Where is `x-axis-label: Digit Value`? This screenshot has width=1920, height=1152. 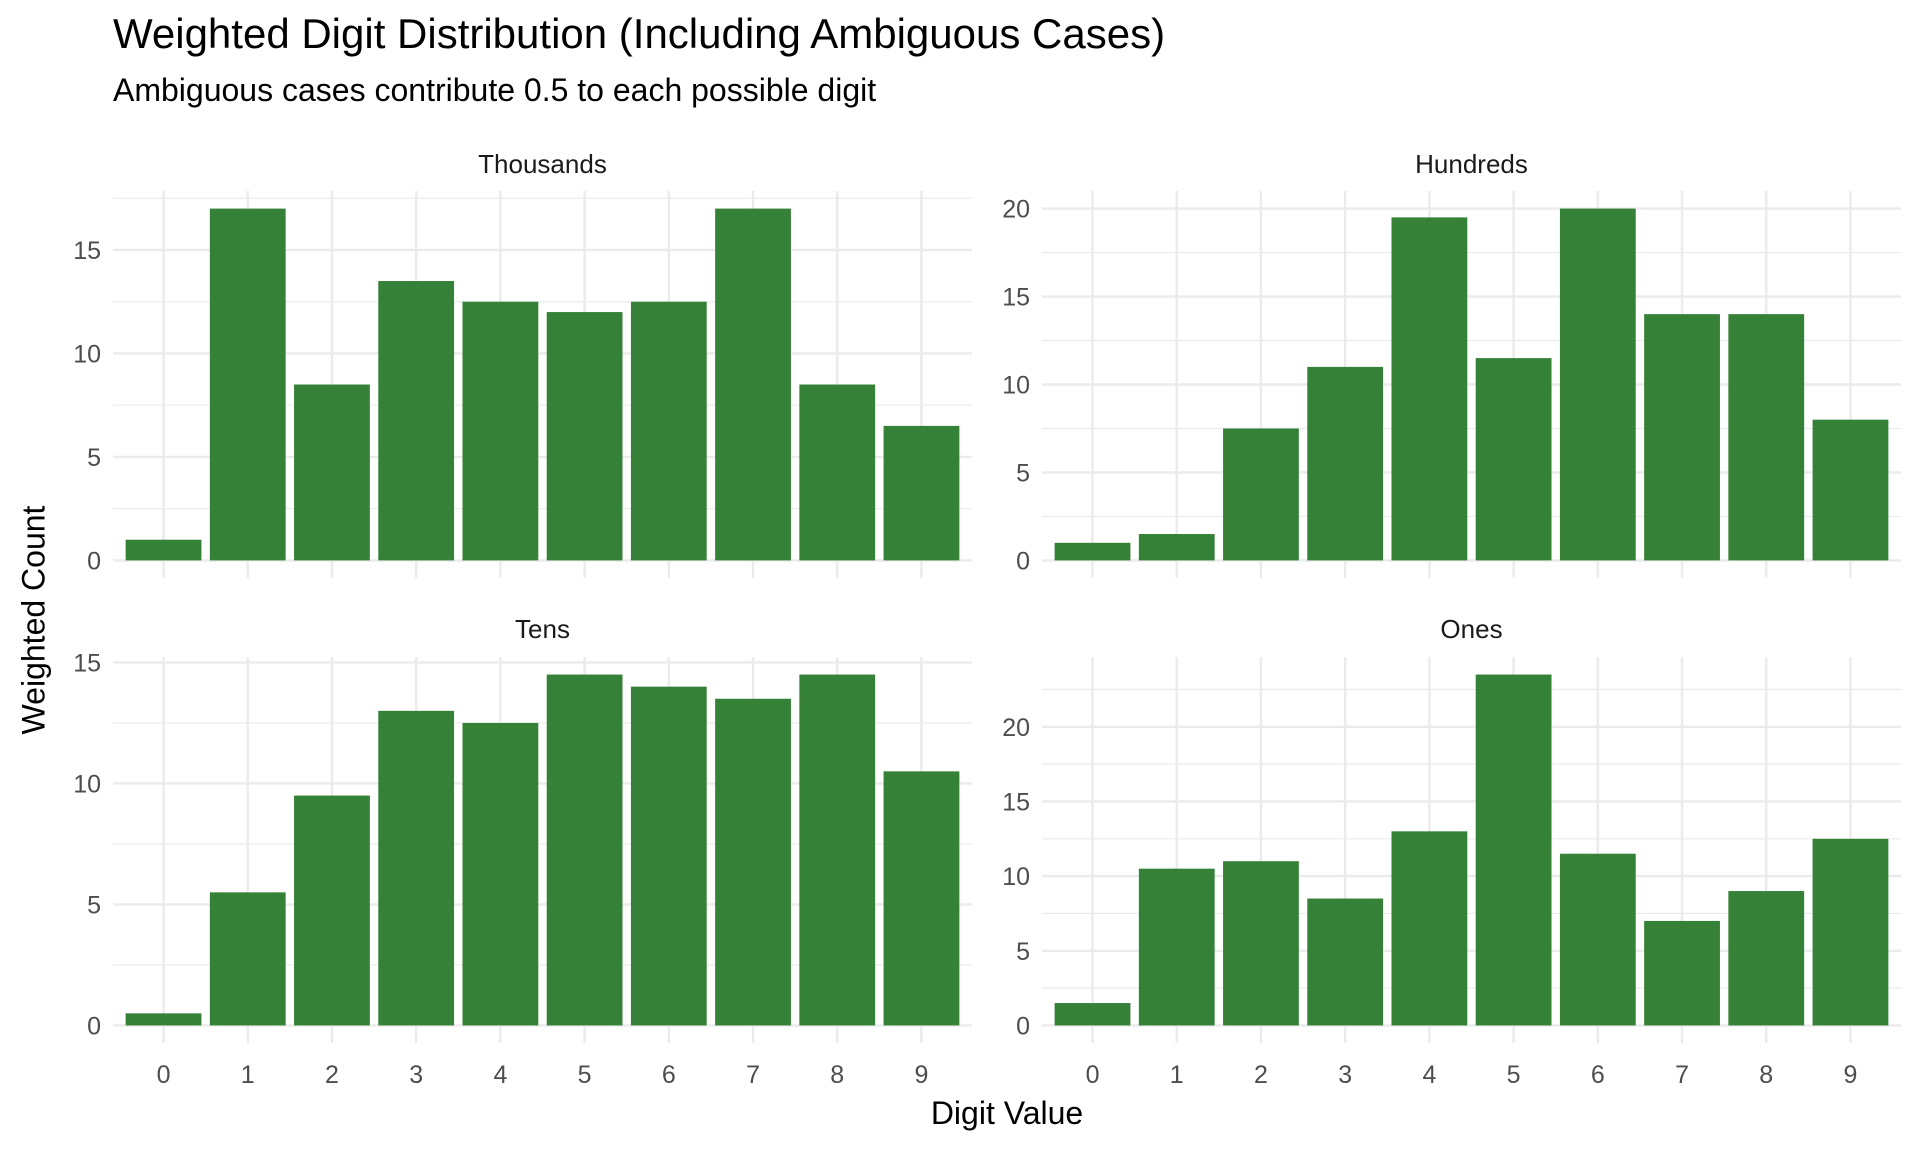
x-axis-label: Digit Value is located at coordinates (1007, 1113).